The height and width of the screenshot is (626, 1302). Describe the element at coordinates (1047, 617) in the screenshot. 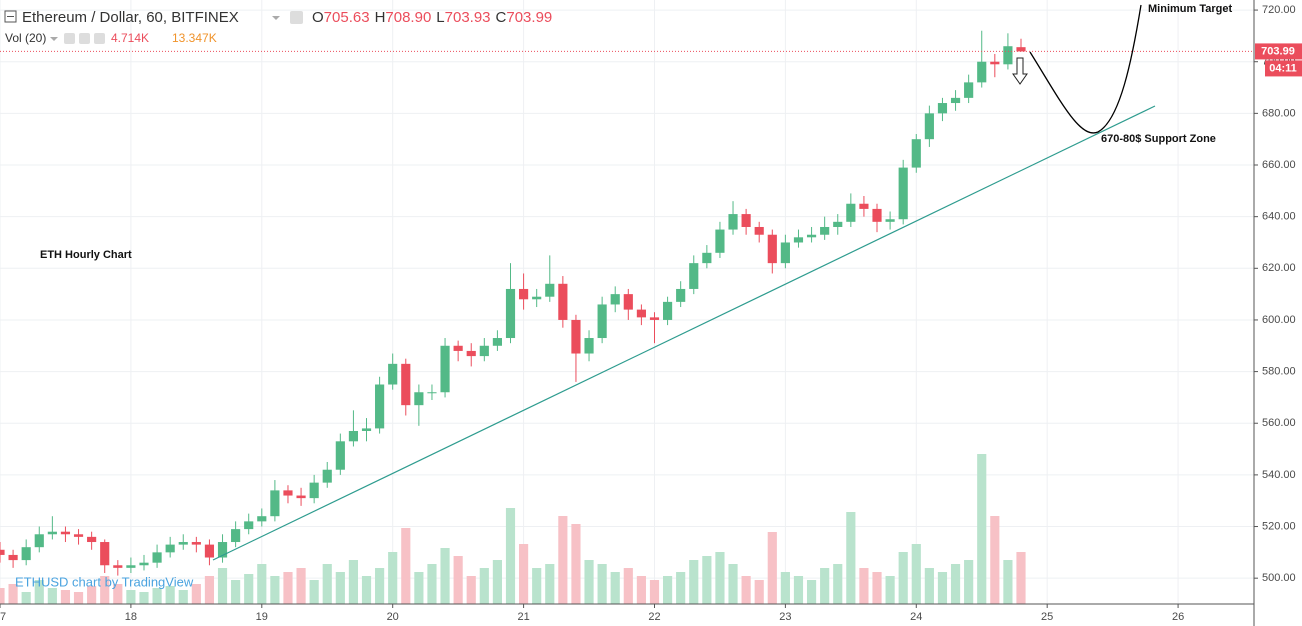

I see `x-tick-label: 25` at that location.